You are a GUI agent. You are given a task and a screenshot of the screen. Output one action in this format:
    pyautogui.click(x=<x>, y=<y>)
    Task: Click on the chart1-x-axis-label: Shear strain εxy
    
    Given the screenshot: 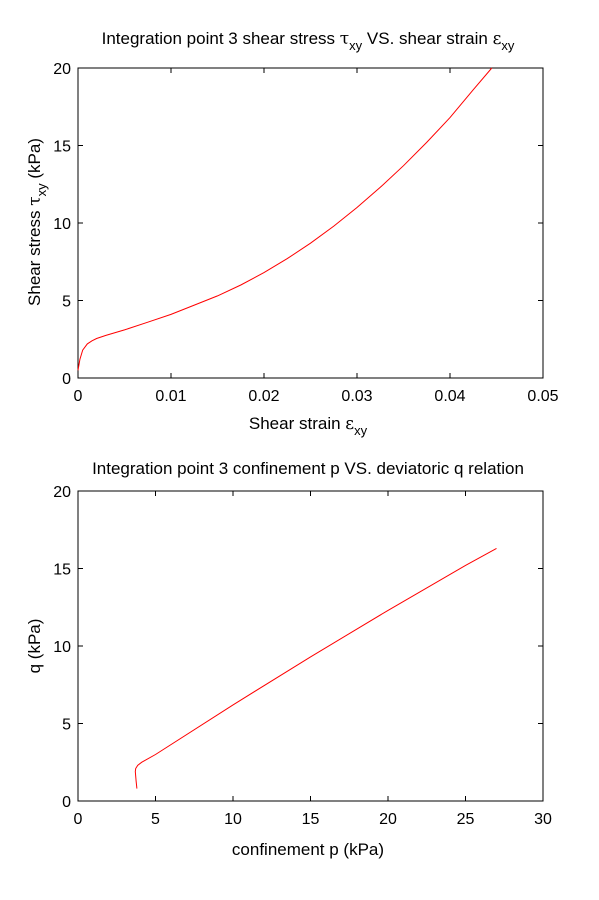 What is the action you would take?
    pyautogui.click(x=308, y=426)
    